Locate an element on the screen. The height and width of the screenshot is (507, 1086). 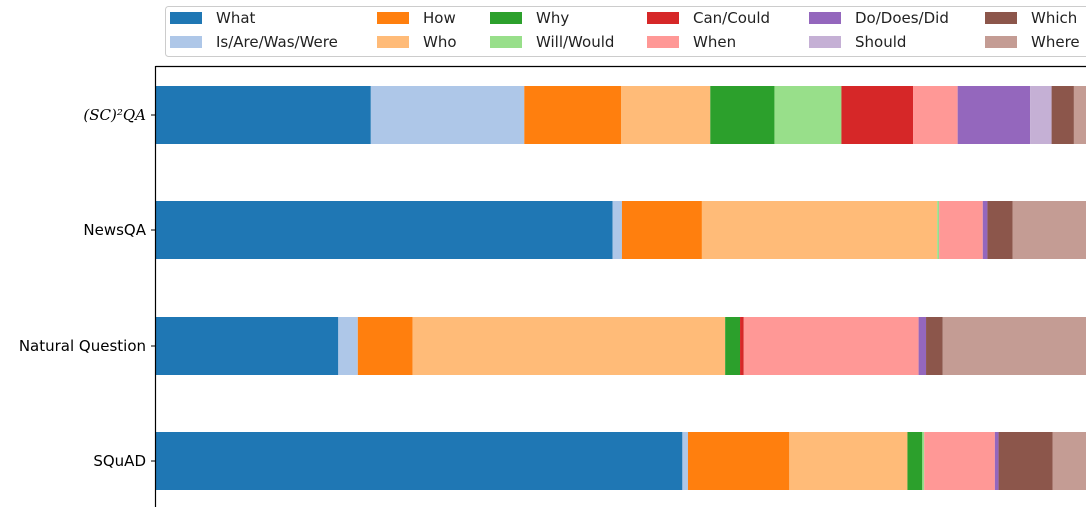
bar-sc-qa-who is located at coordinates (666, 115).